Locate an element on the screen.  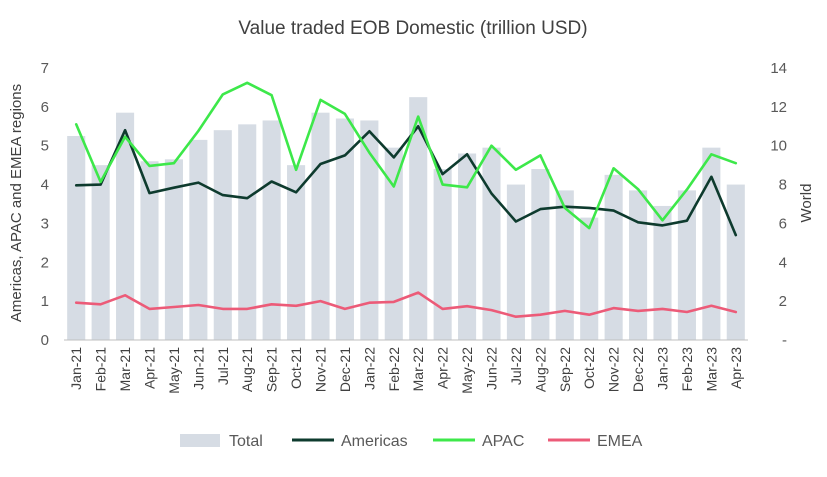
x-tick-label: Feb-22 is located at coordinates (394, 369).